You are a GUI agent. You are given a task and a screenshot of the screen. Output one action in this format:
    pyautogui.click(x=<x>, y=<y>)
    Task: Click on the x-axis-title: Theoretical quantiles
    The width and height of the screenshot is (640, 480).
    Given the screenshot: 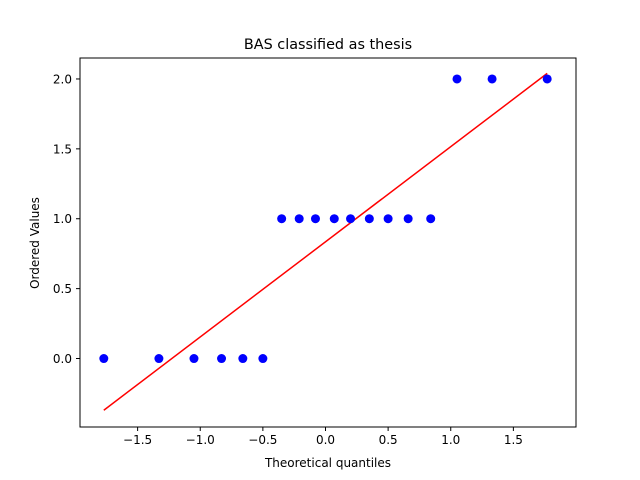 What is the action you would take?
    pyautogui.click(x=327, y=463)
    